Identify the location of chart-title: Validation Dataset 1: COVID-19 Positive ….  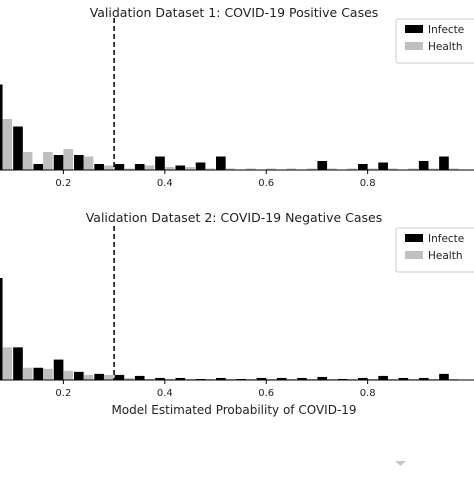
(234, 12).